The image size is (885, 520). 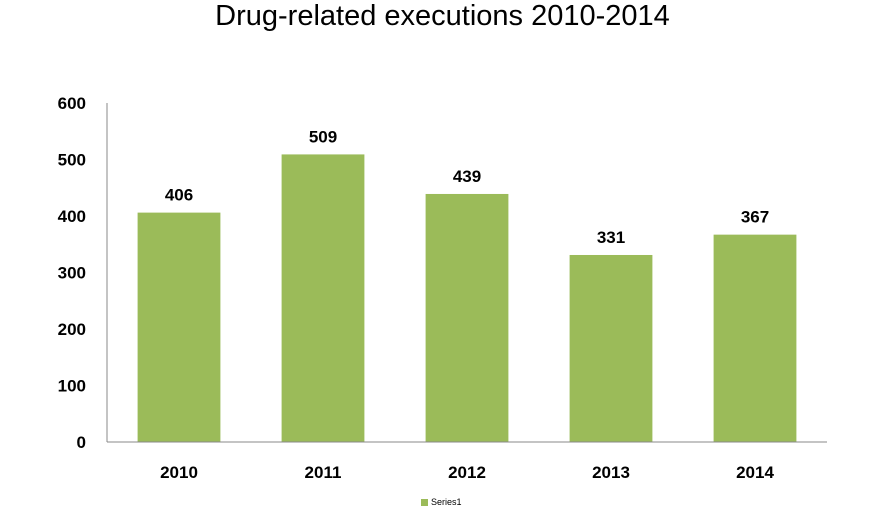 What do you see at coordinates (323, 472) in the screenshot?
I see `x-tick-label: 2011` at bounding box center [323, 472].